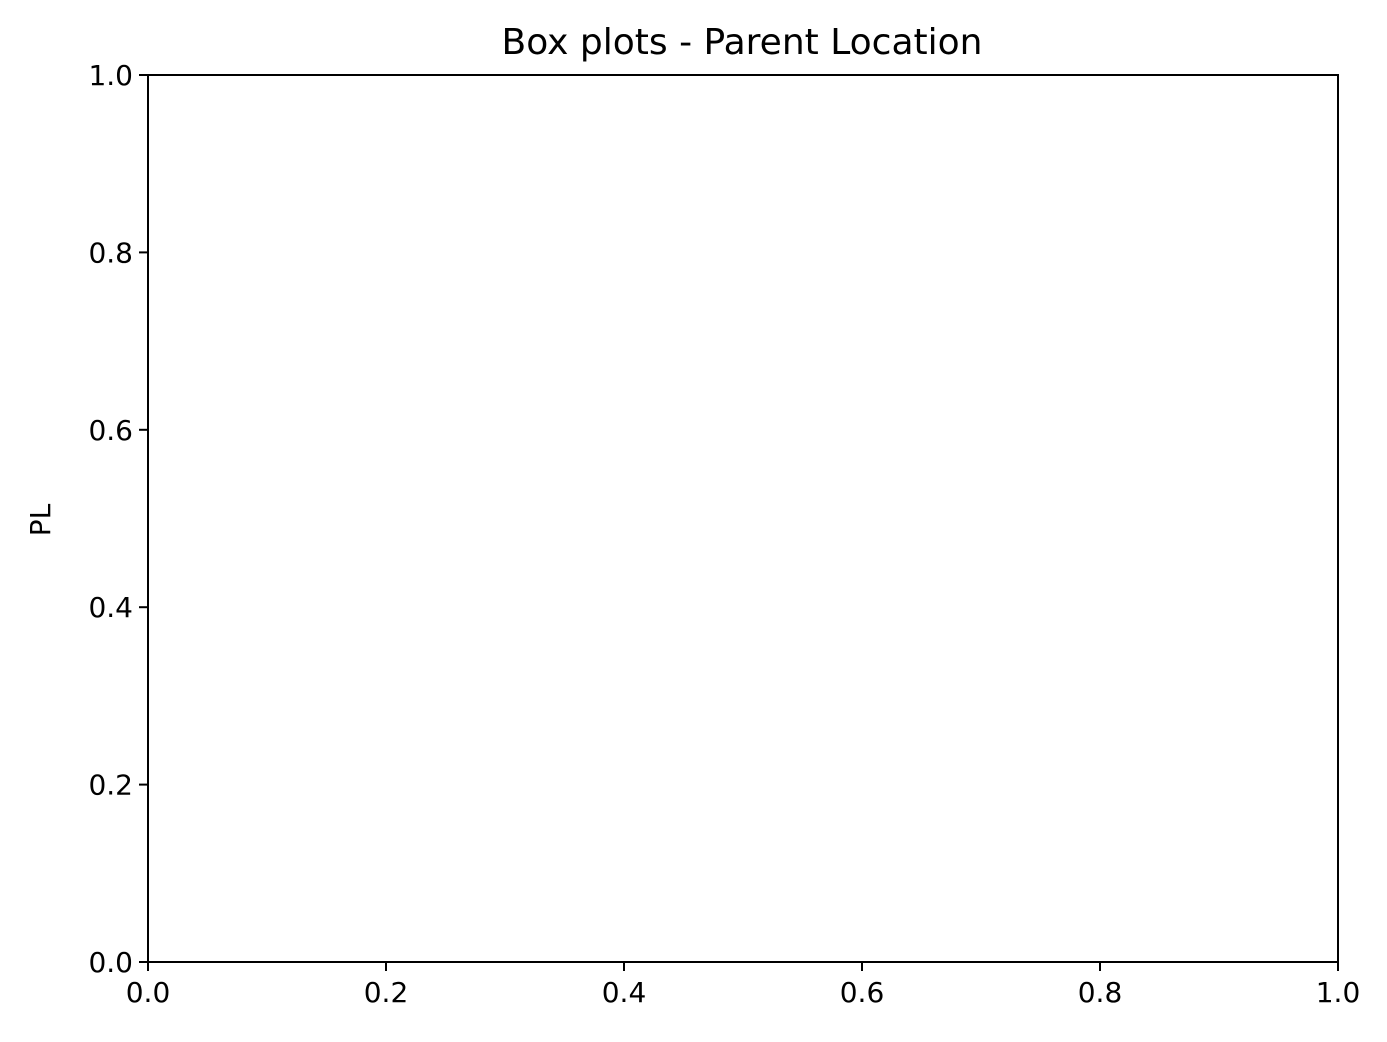 Image resolution: width=1387 pixels, height=1042 pixels. I want to click on y-axis-label: PL, so click(40, 519).